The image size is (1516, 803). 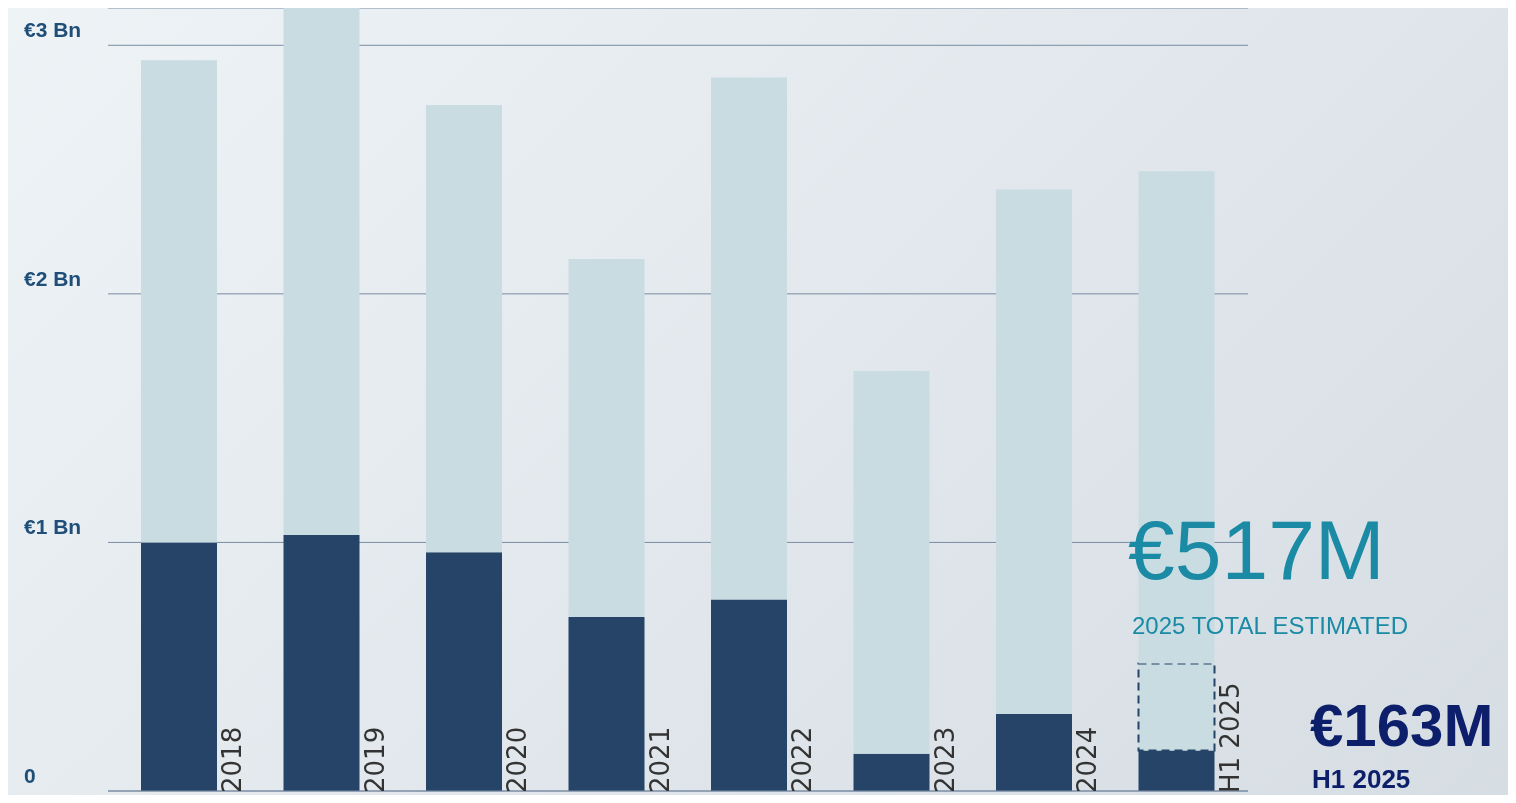 I want to click on text: €163M, so click(x=1402, y=725).